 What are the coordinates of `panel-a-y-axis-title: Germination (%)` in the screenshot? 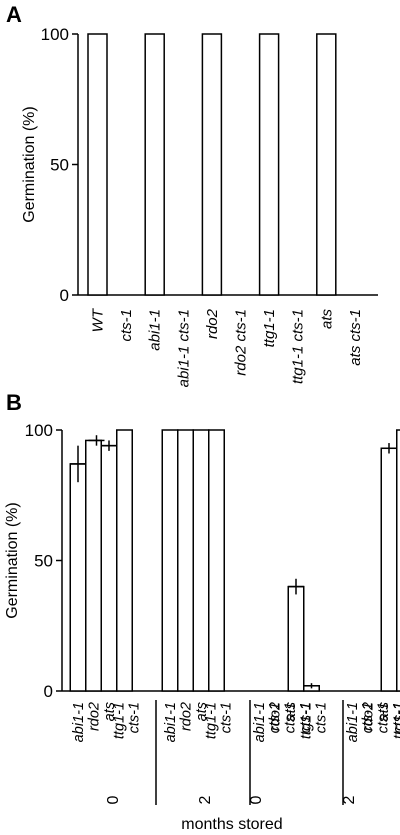 It's located at (29, 164).